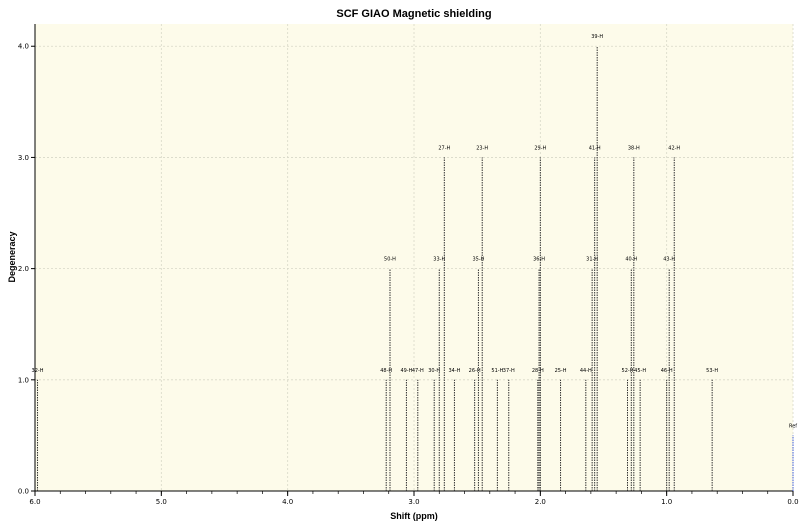 This screenshot has width=800, height=521. What do you see at coordinates (23, 269) in the screenshot?
I see `y-tick-label: 2.0` at bounding box center [23, 269].